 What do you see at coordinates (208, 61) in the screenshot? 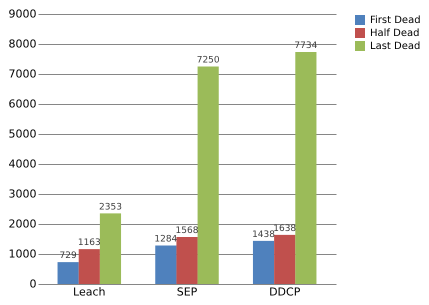
I see `data-label: 7250` at bounding box center [208, 61].